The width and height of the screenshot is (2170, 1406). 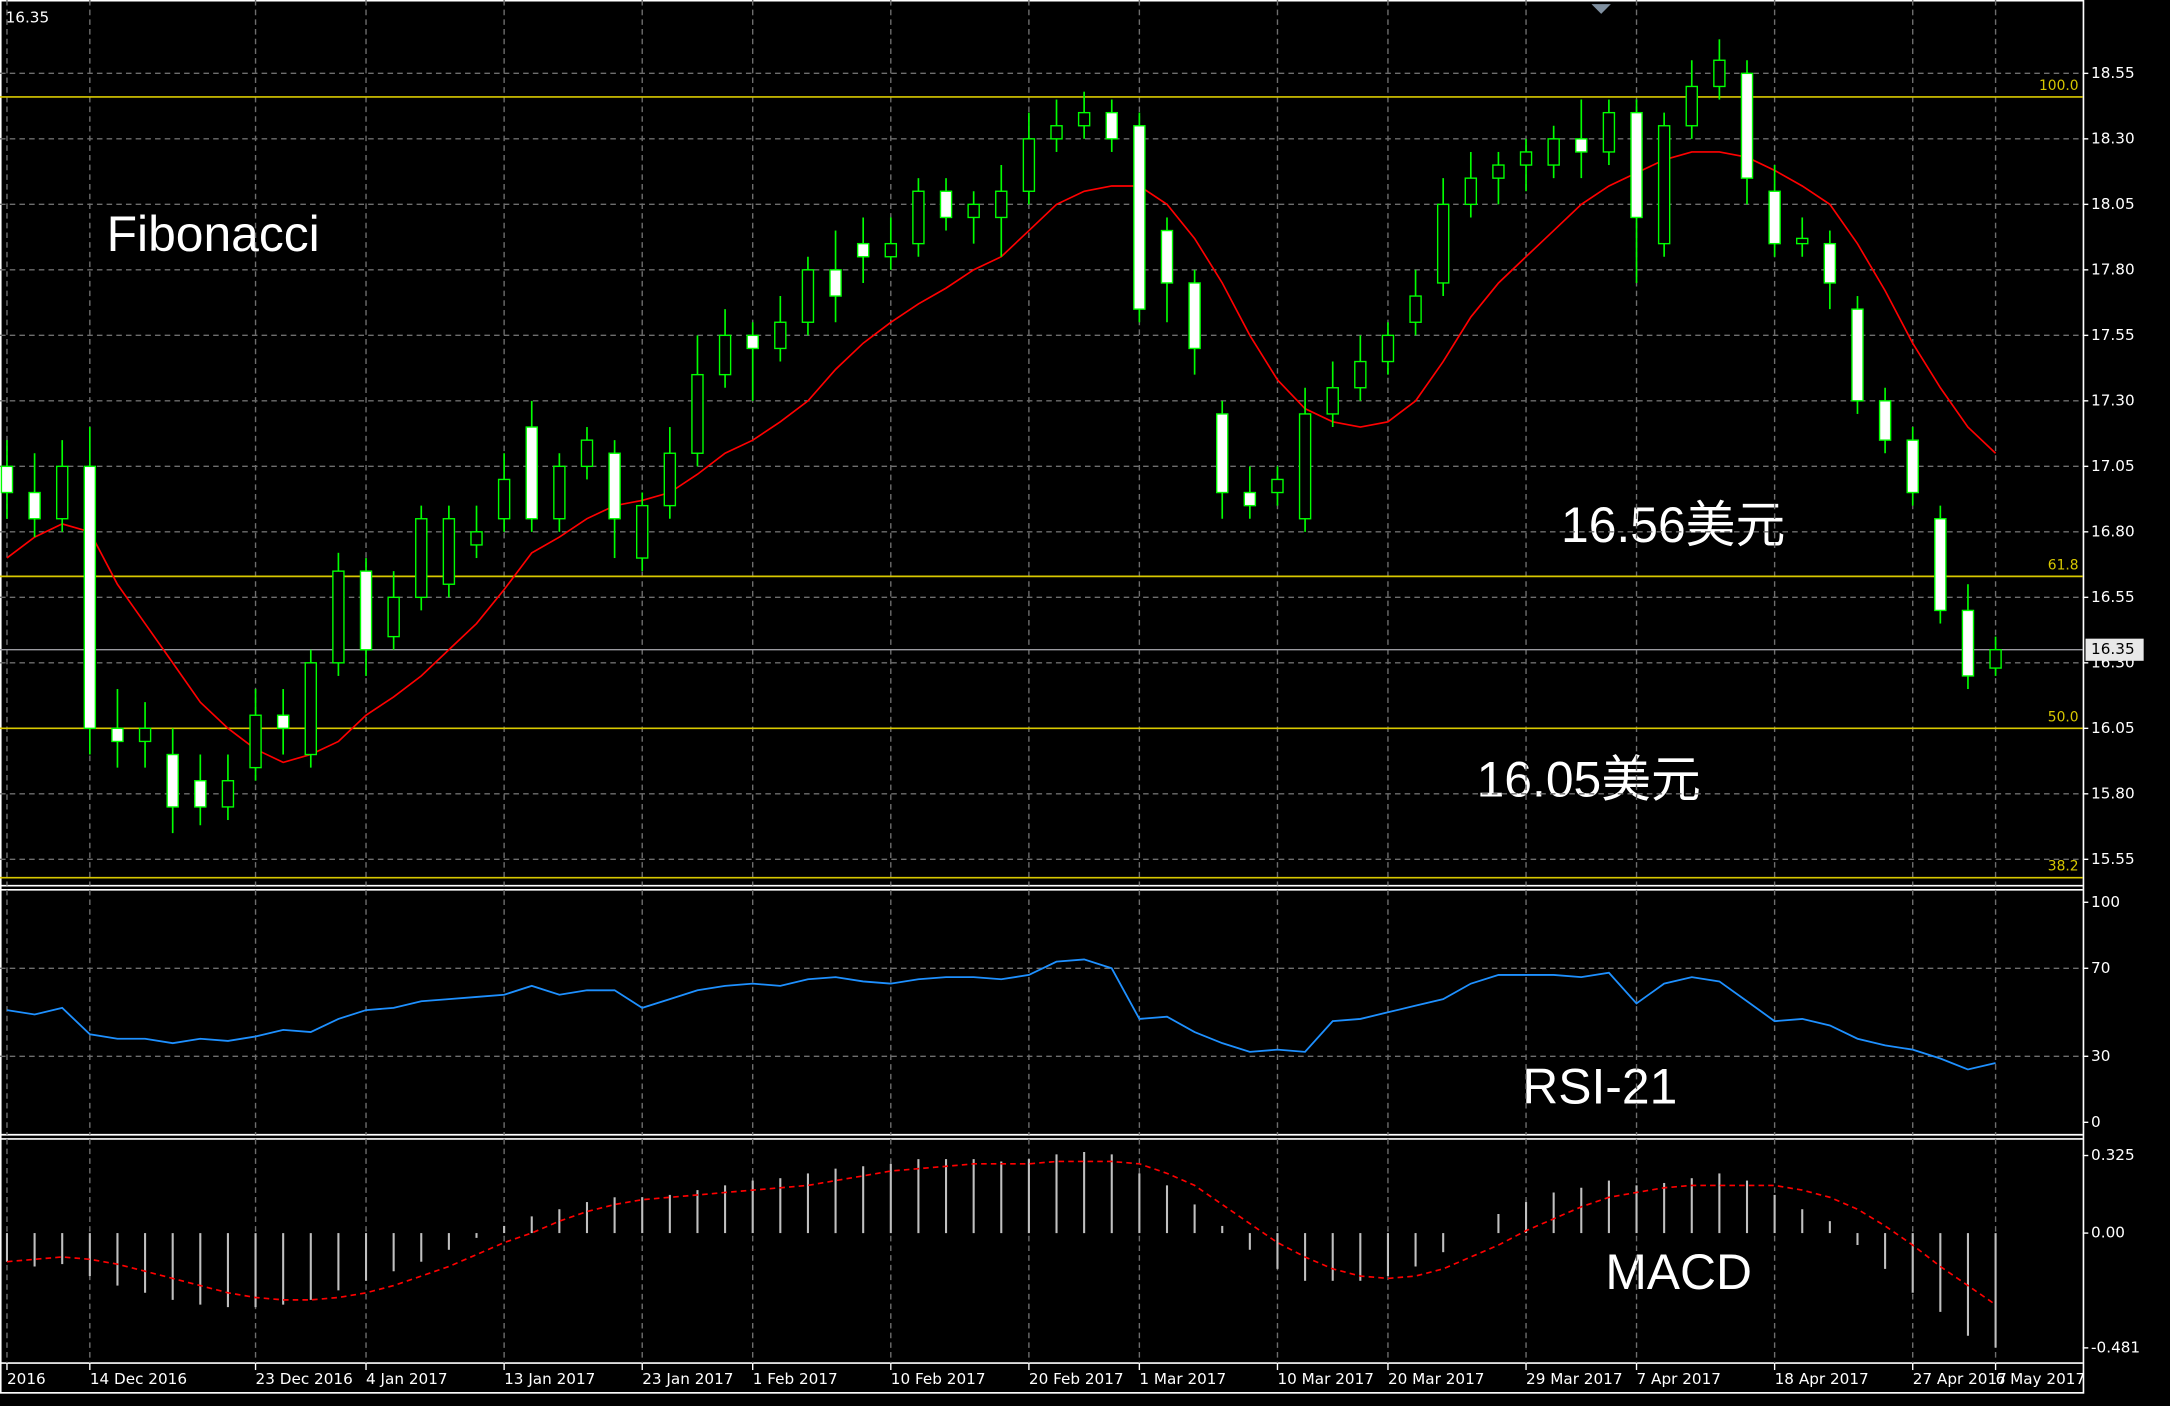 I want to click on y-tick-label: 15.55, so click(x=2113, y=859).